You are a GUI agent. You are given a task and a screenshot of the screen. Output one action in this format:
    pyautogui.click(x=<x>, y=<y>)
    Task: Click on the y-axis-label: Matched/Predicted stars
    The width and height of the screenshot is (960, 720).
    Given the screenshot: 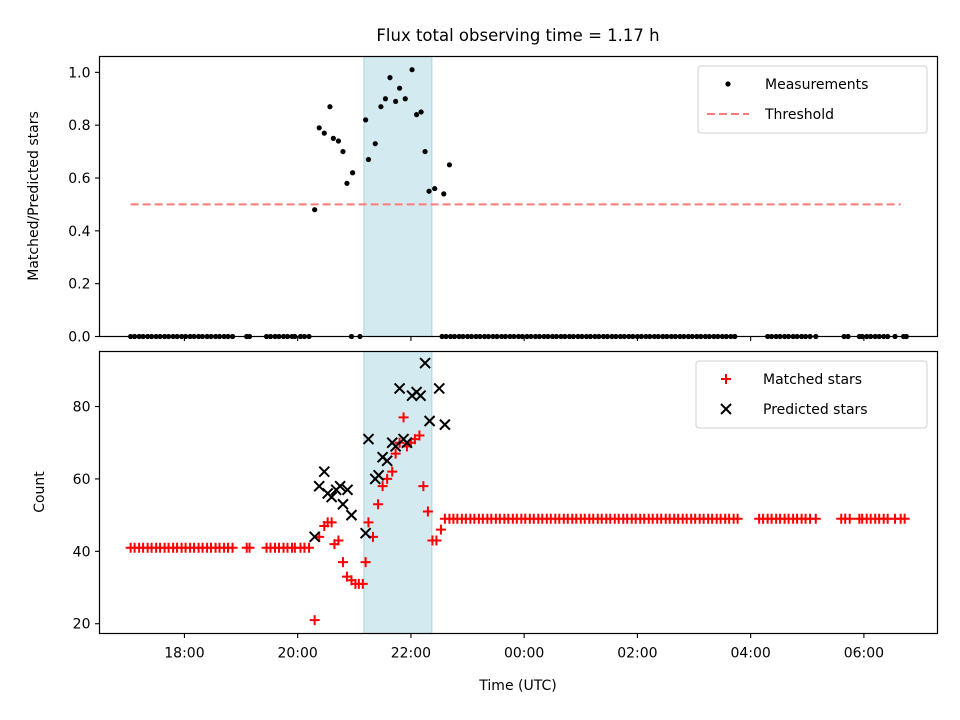 What is the action you would take?
    pyautogui.click(x=34, y=196)
    